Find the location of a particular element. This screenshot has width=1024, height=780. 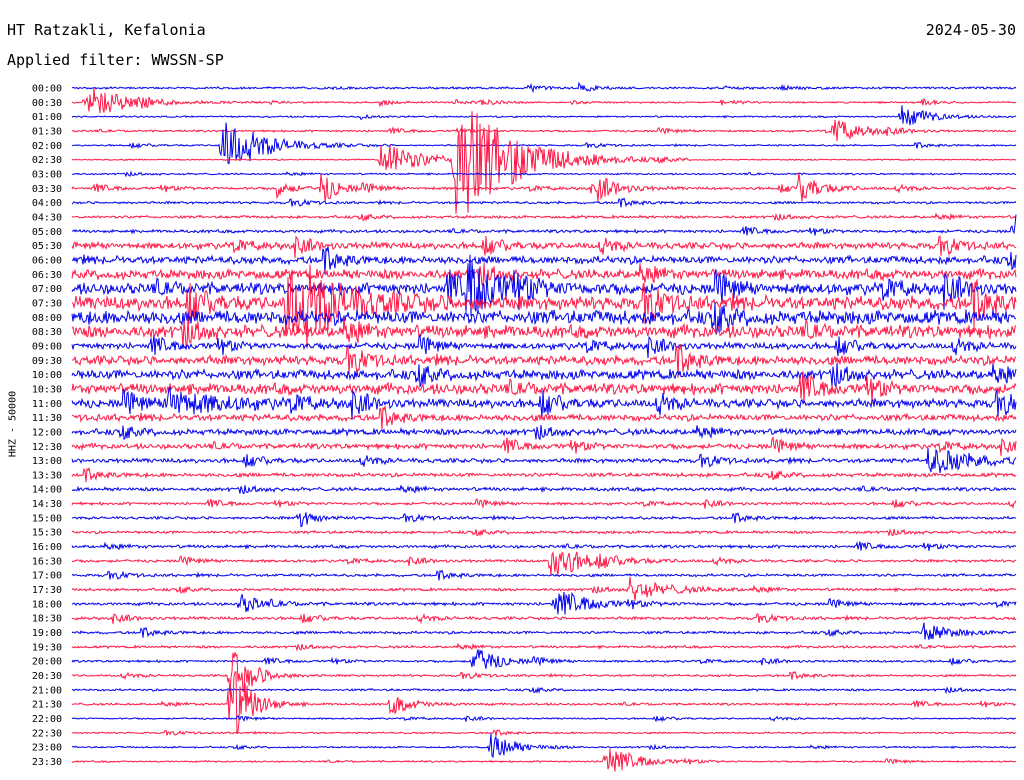

station-title: HT Ratzakli, Kefalonia is located at coordinates (106, 30).